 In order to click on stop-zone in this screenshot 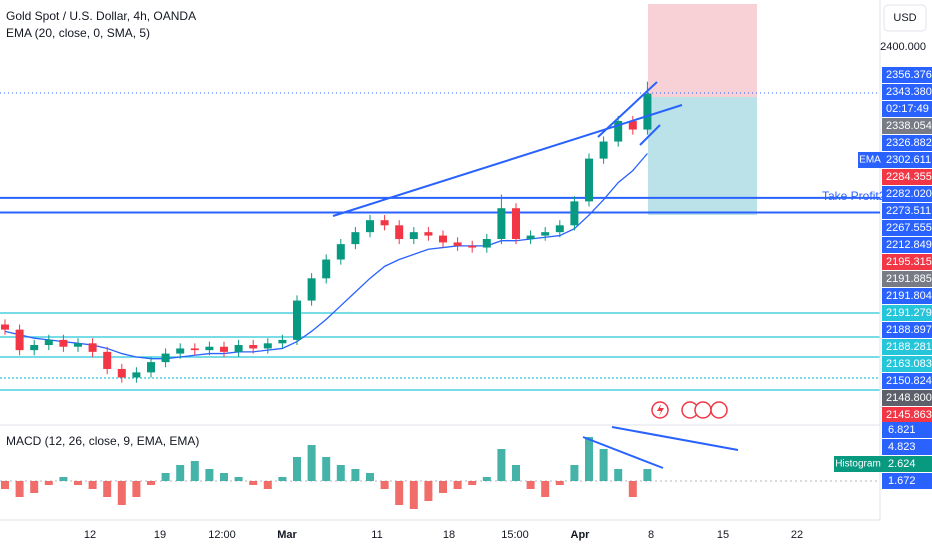, I will do `click(702, 50)`.